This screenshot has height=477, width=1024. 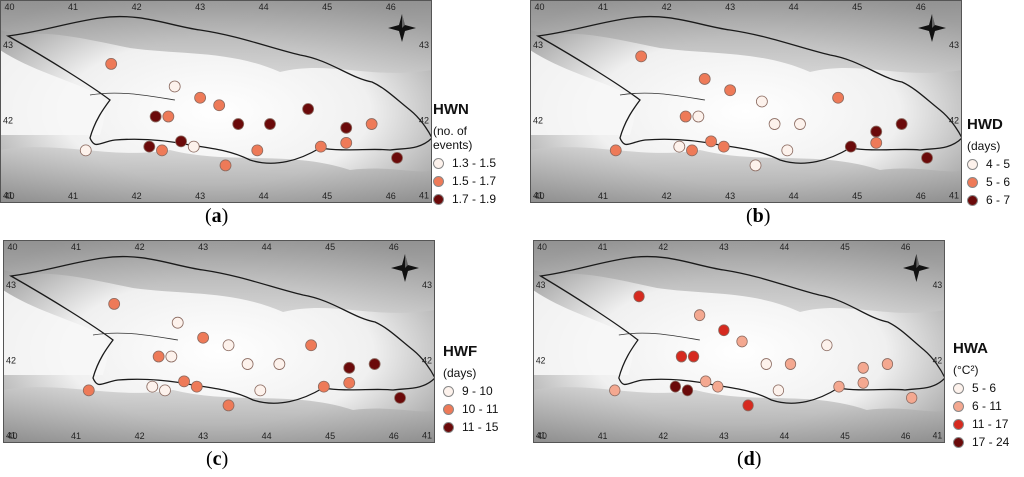 What do you see at coordinates (217, 216) in the screenshot?
I see `caption-a: (a)` at bounding box center [217, 216].